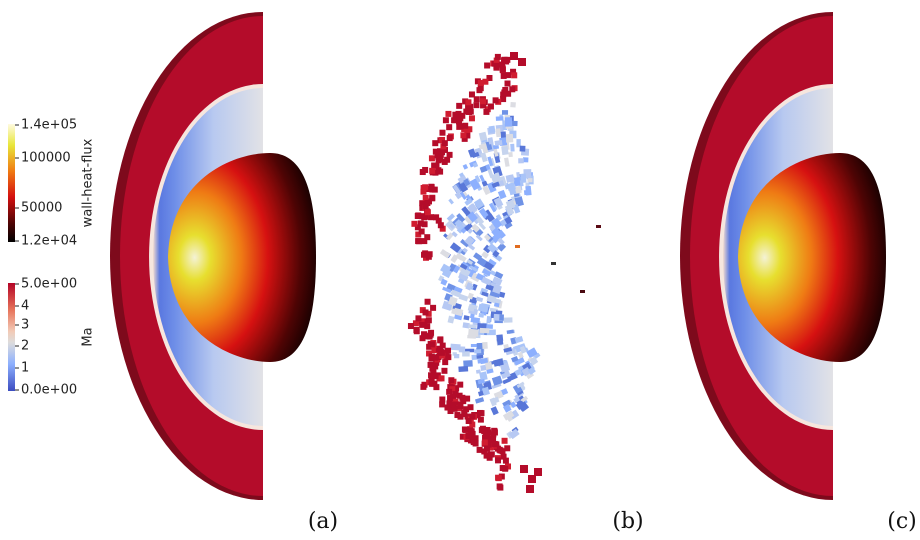  I want to click on tick-label: 1.2e+04, so click(49, 241).